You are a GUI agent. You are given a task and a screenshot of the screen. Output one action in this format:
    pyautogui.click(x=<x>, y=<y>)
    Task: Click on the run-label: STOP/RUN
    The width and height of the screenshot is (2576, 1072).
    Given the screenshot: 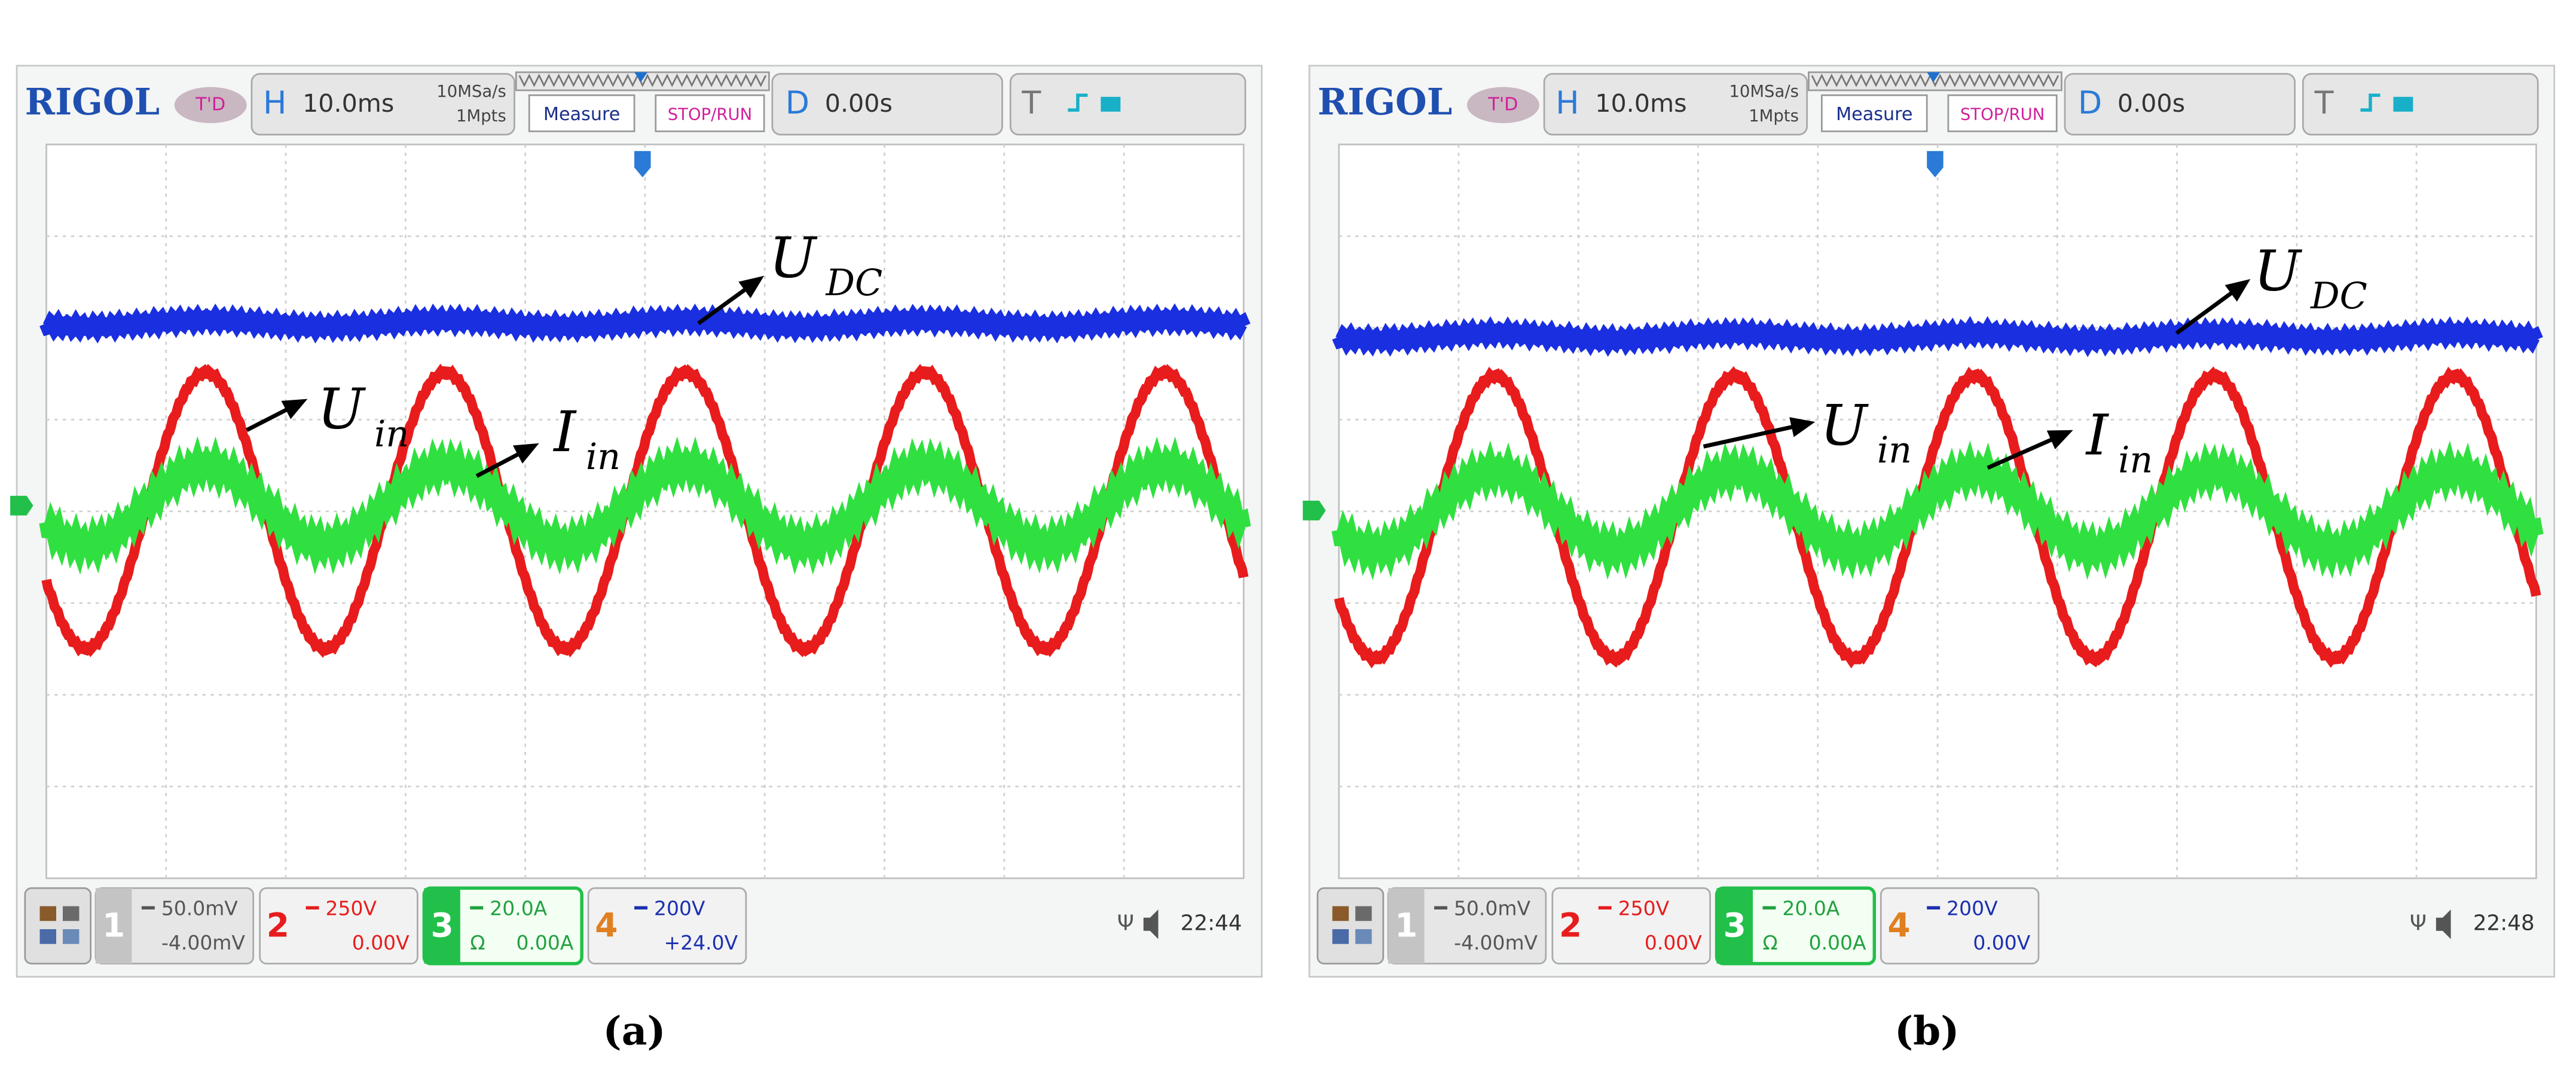 What is the action you would take?
    pyautogui.click(x=710, y=114)
    